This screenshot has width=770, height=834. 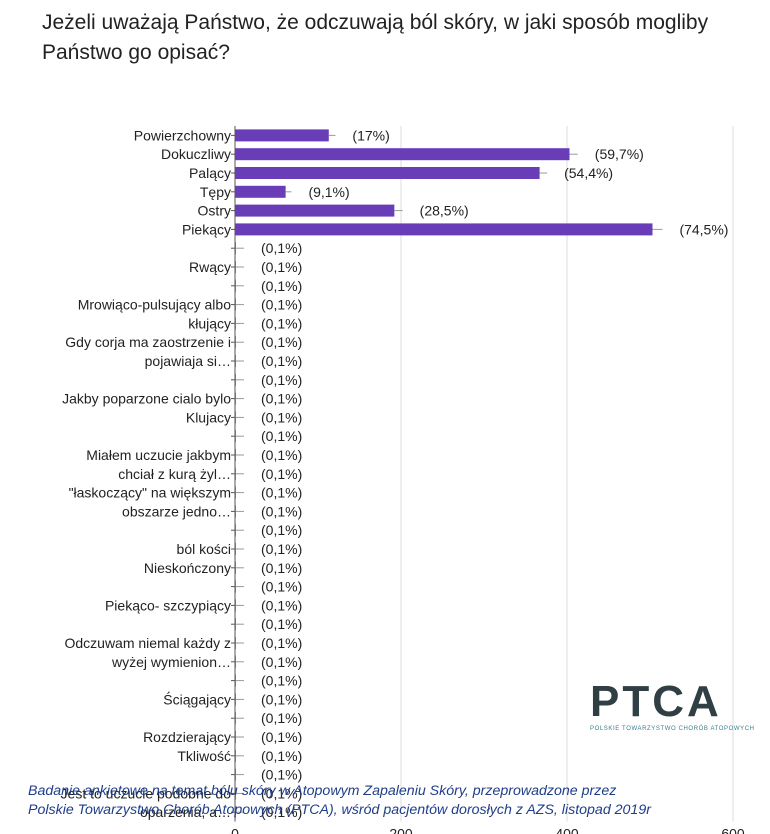 I want to click on category-label: kłujący, so click(x=209, y=323).